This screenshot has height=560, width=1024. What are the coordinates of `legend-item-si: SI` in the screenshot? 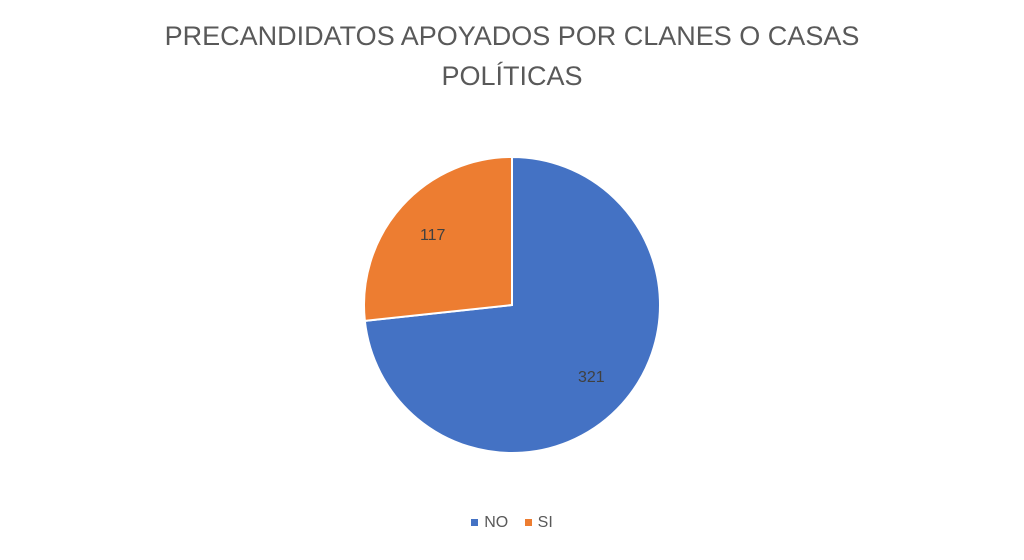 It's located at (538, 522).